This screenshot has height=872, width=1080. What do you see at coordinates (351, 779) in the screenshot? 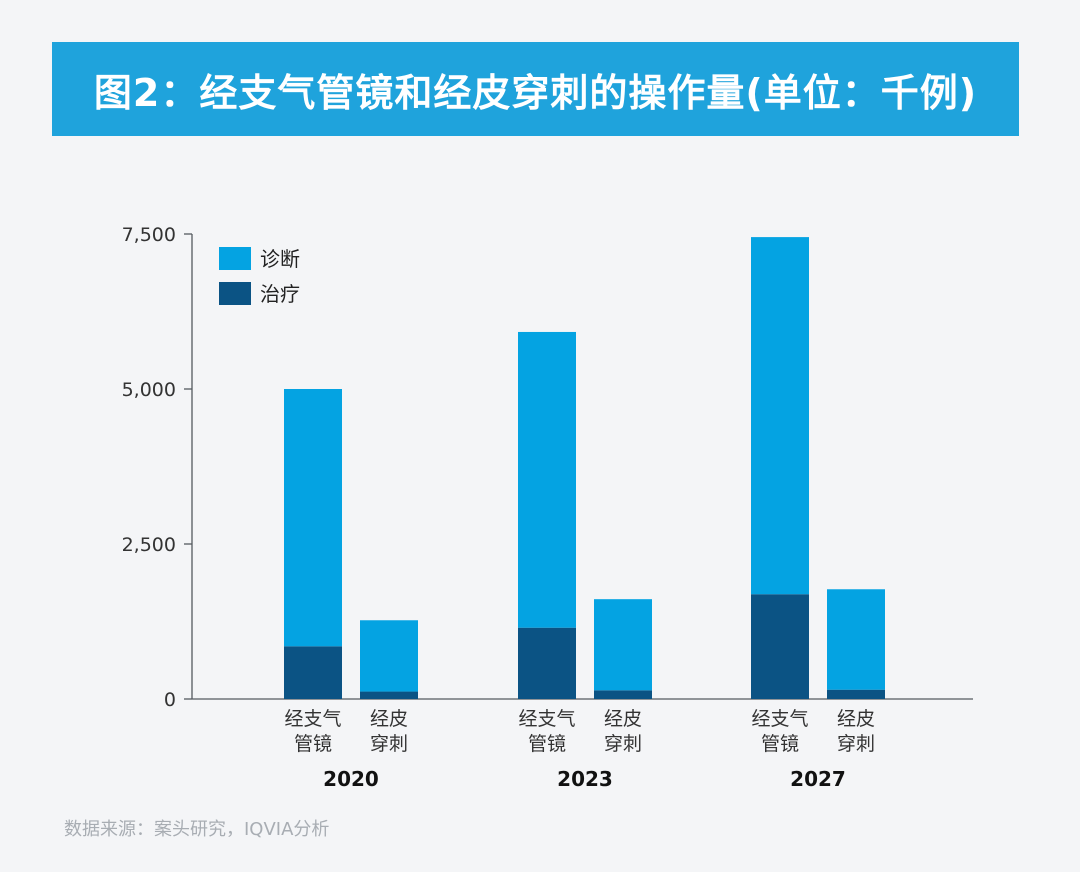
I see `group-year-label: 2020` at bounding box center [351, 779].